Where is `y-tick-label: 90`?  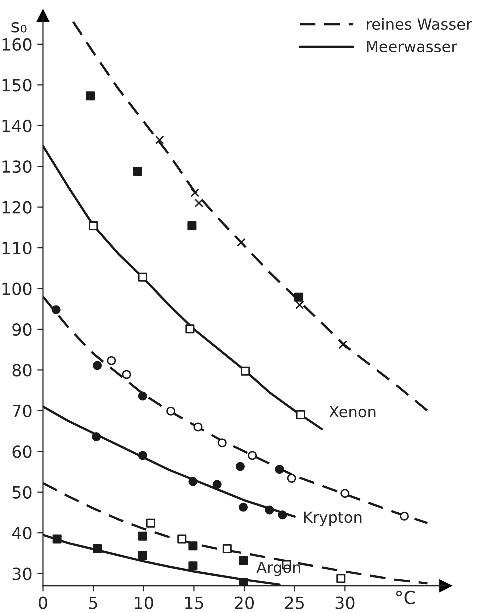 y-tick-label: 90 is located at coordinates (22, 329).